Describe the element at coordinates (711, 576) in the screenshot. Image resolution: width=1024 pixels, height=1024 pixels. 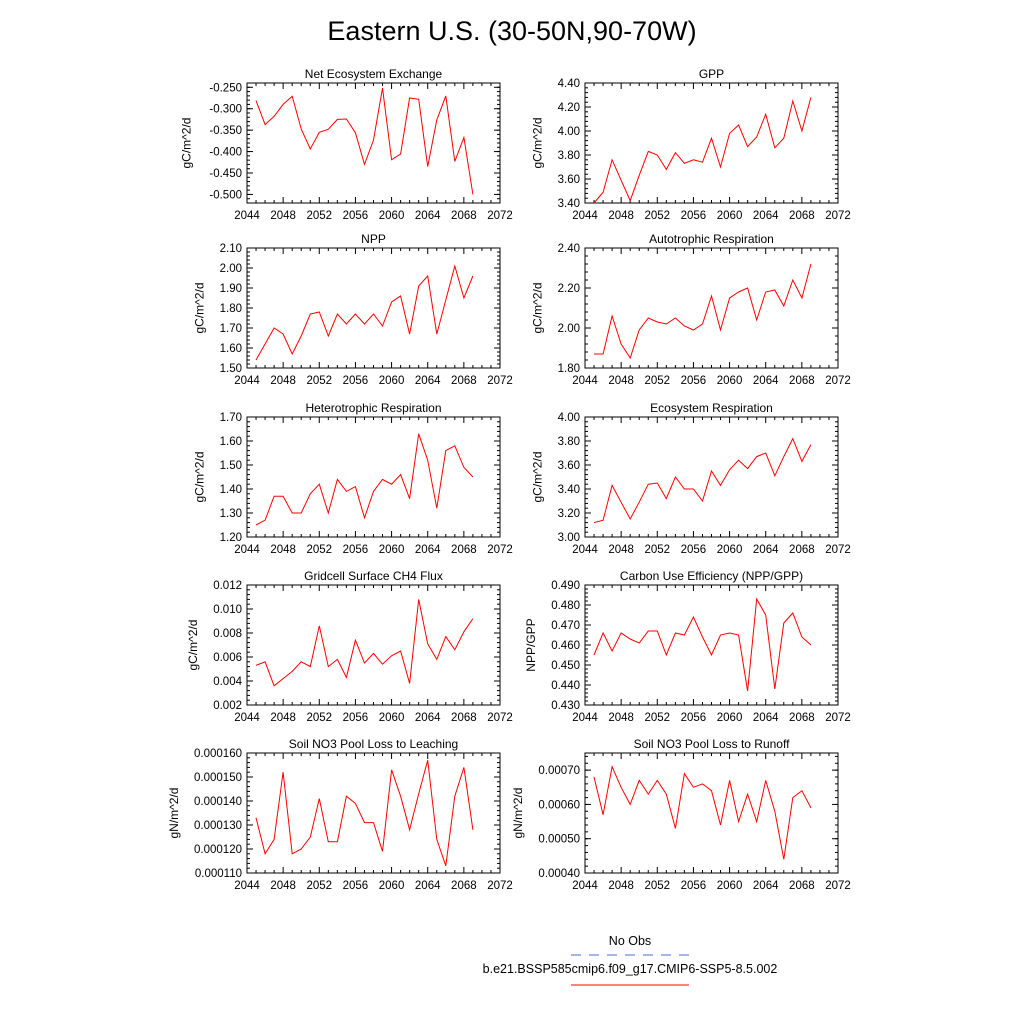
I see `panel-title: Carbon Use Efficiency (NPP/GPP)` at that location.